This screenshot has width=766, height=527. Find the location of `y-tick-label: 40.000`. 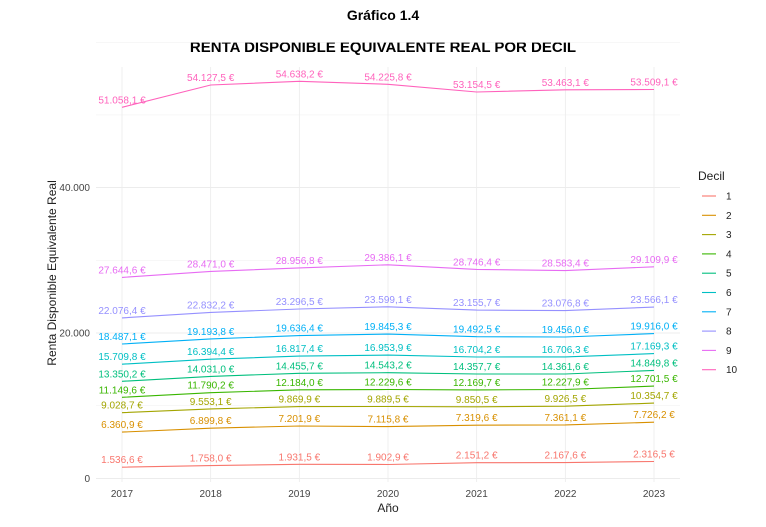

y-tick-label: 40.000 is located at coordinates (74, 188).